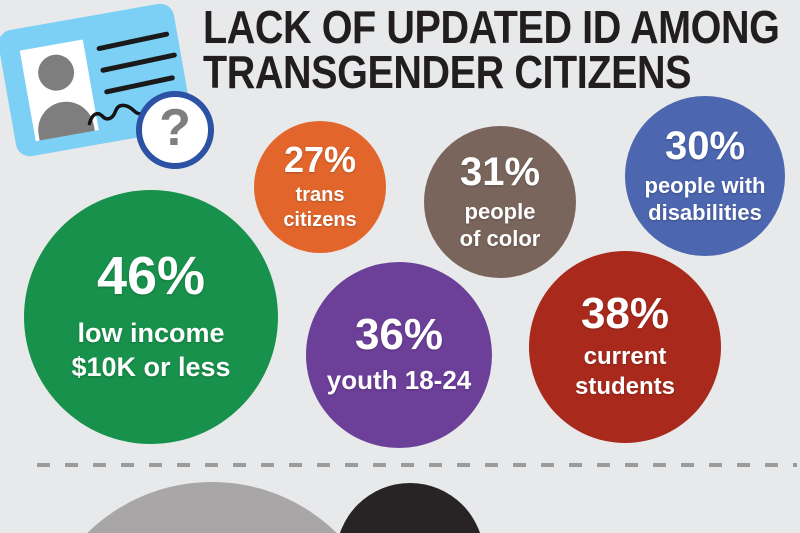  I want to click on bubble-value: 27%, so click(320, 159).